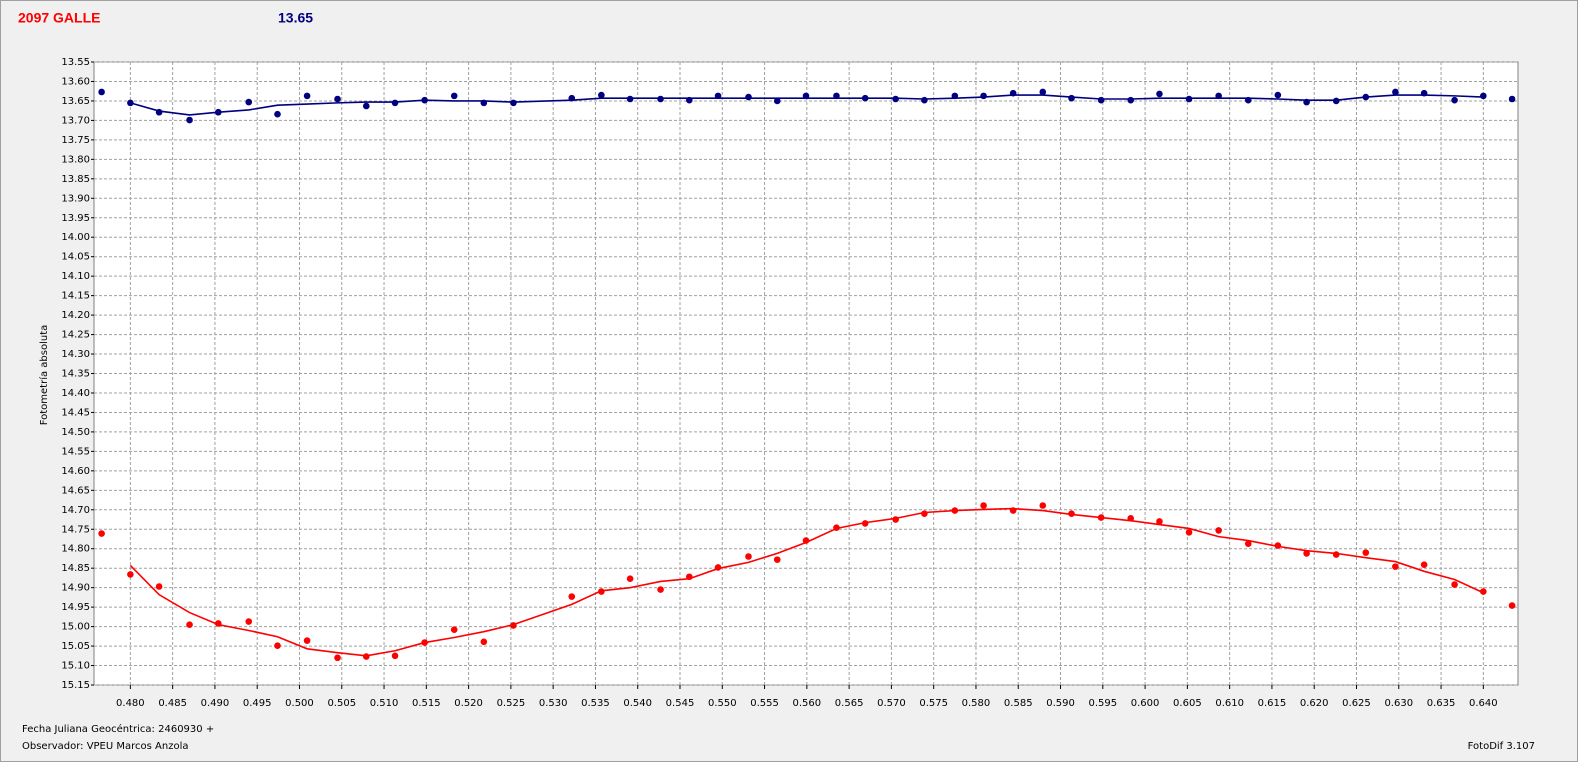  Describe the element at coordinates (75, 432) in the screenshot. I see `y-tick-label: 14.50` at that location.